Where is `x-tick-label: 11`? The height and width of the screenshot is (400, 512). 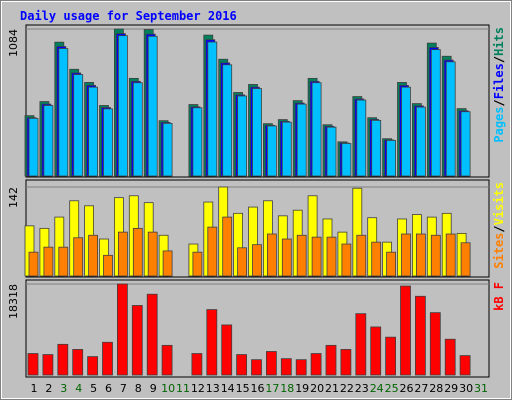
x-tick-label: 11 is located at coordinates (183, 388).